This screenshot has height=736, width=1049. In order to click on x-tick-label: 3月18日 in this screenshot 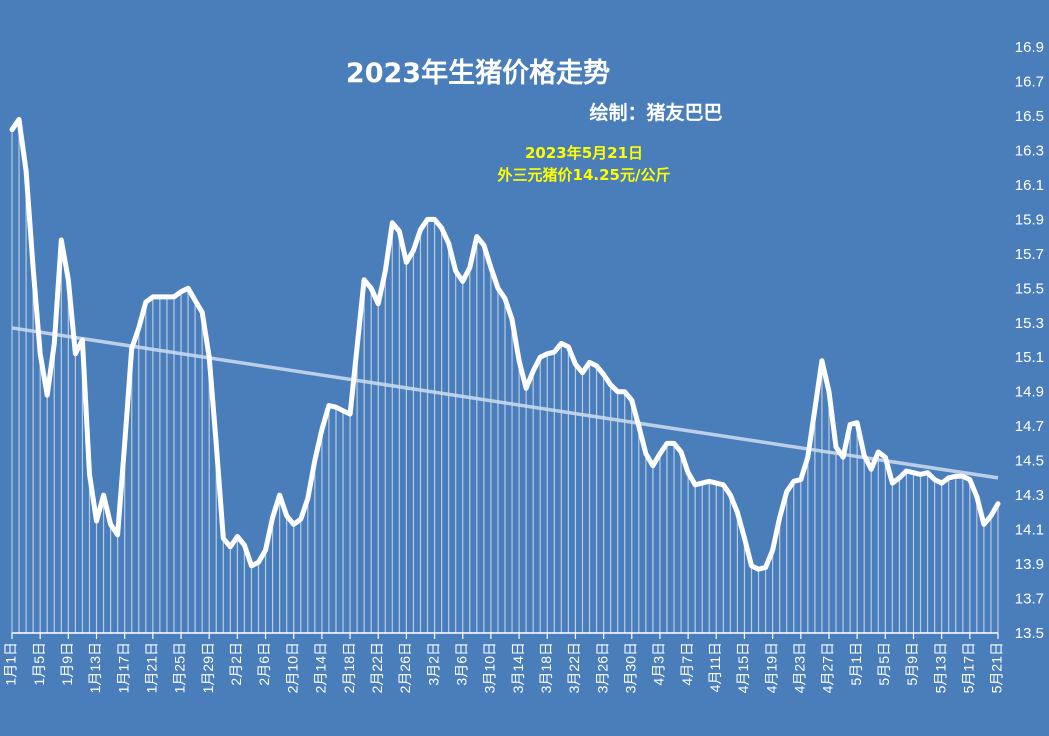, I will do `click(546, 667)`.